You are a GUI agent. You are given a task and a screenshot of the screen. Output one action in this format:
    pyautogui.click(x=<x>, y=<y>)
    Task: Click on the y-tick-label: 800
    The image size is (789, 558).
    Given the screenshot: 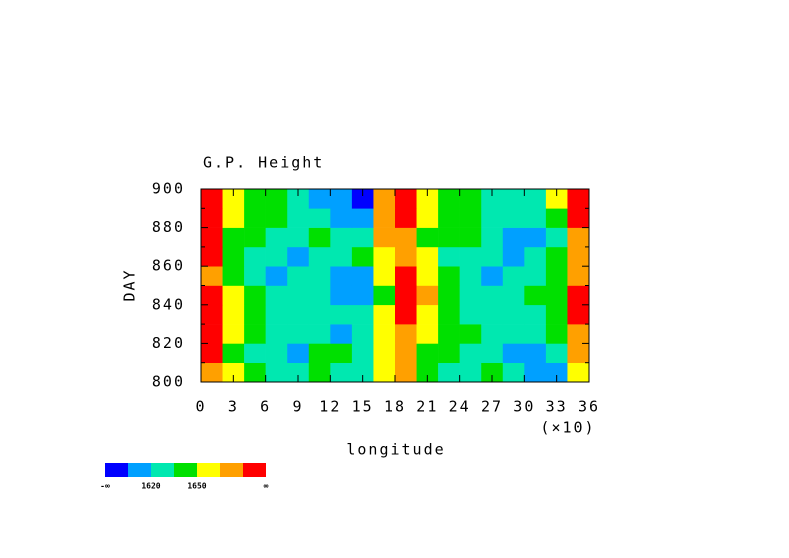 What is the action you would take?
    pyautogui.click(x=168, y=382)
    